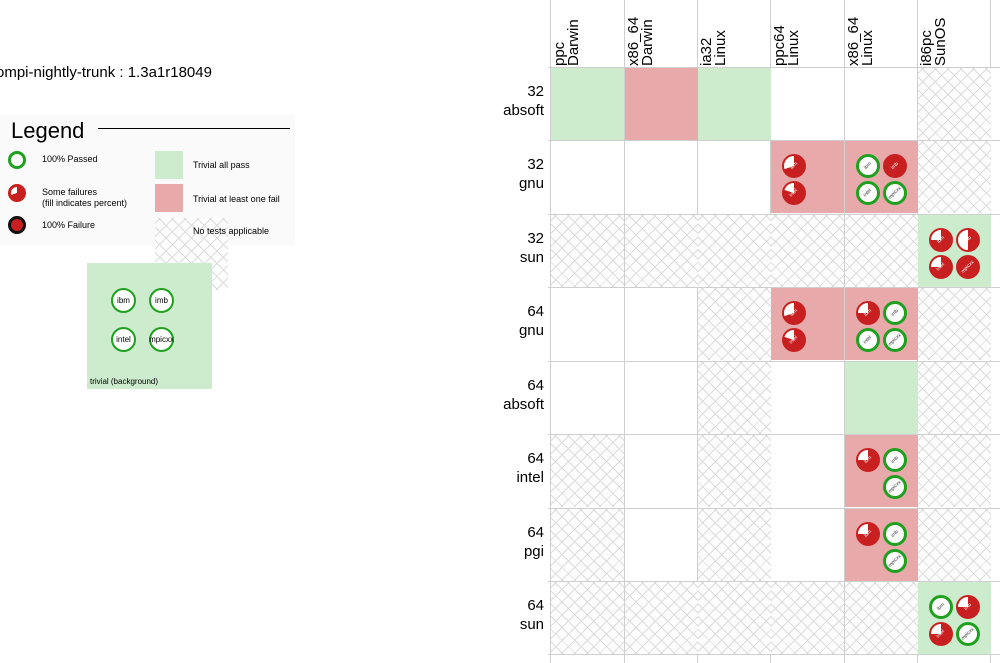 This screenshot has height=663, width=1000. What do you see at coordinates (968, 267) in the screenshot?
I see `test-failure-icon: mpicxx` at bounding box center [968, 267].